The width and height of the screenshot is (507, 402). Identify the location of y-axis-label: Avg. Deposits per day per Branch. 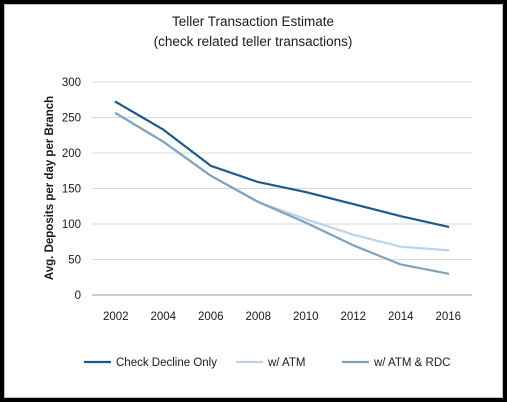
(50, 188).